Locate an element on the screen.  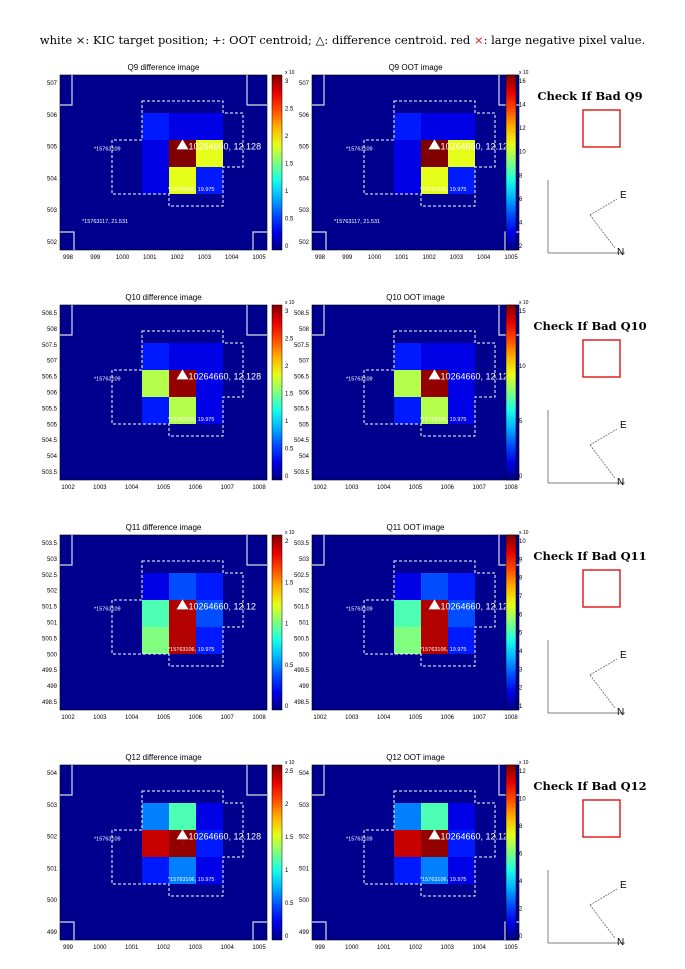
colorbar-tick-label: 1.5 is located at coordinates (289, 395).